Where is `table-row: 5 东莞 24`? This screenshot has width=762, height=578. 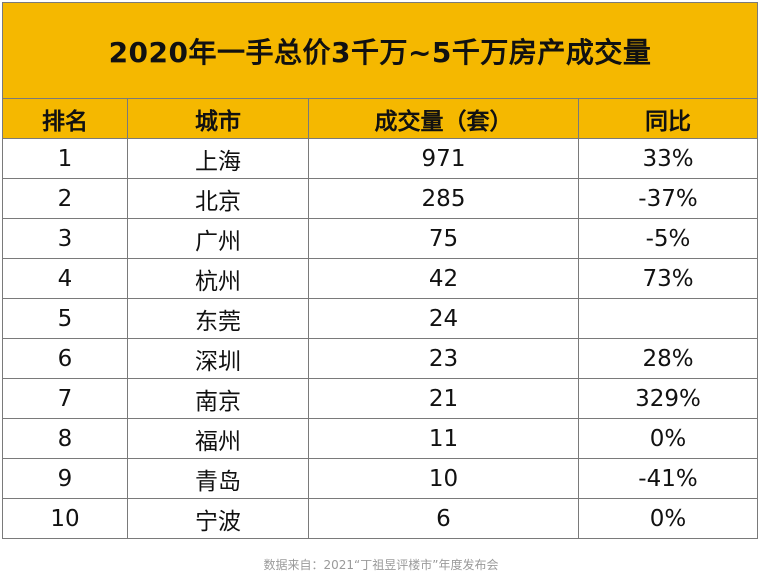 table-row: 5 东莞 24 is located at coordinates (380, 319).